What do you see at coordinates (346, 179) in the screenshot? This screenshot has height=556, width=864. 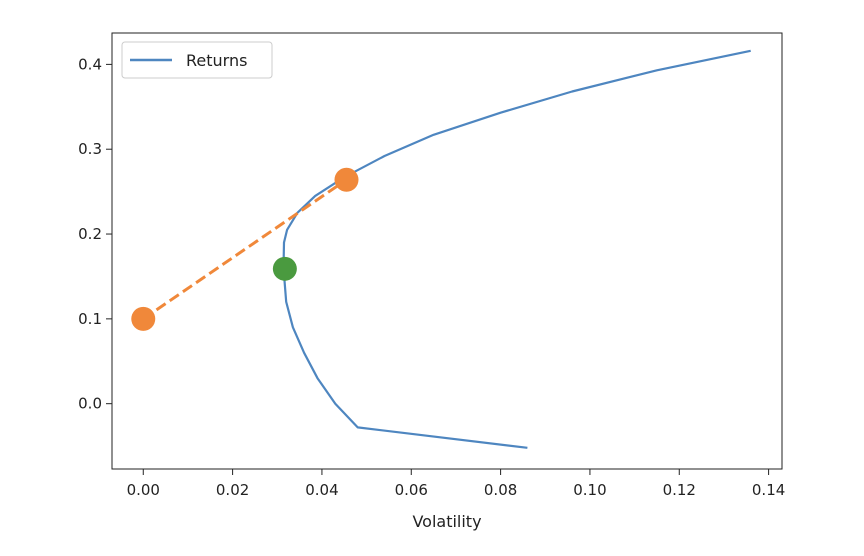 I see `tangency-portfolio-point` at bounding box center [346, 179].